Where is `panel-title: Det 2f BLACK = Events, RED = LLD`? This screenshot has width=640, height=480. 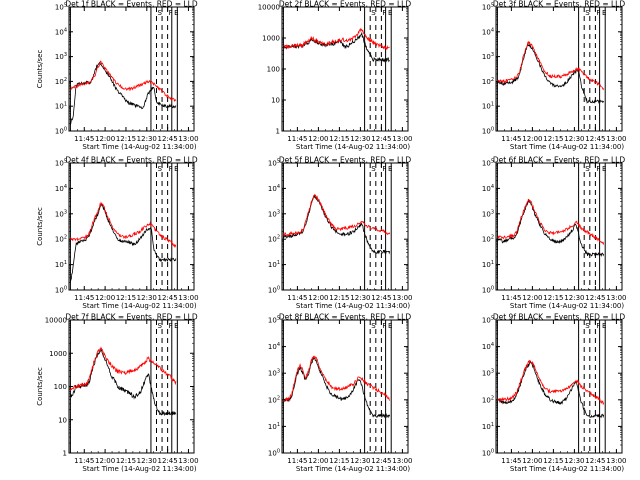
panel-title: Det 2f BLACK = Events, RED = LLD is located at coordinates (345, 4).